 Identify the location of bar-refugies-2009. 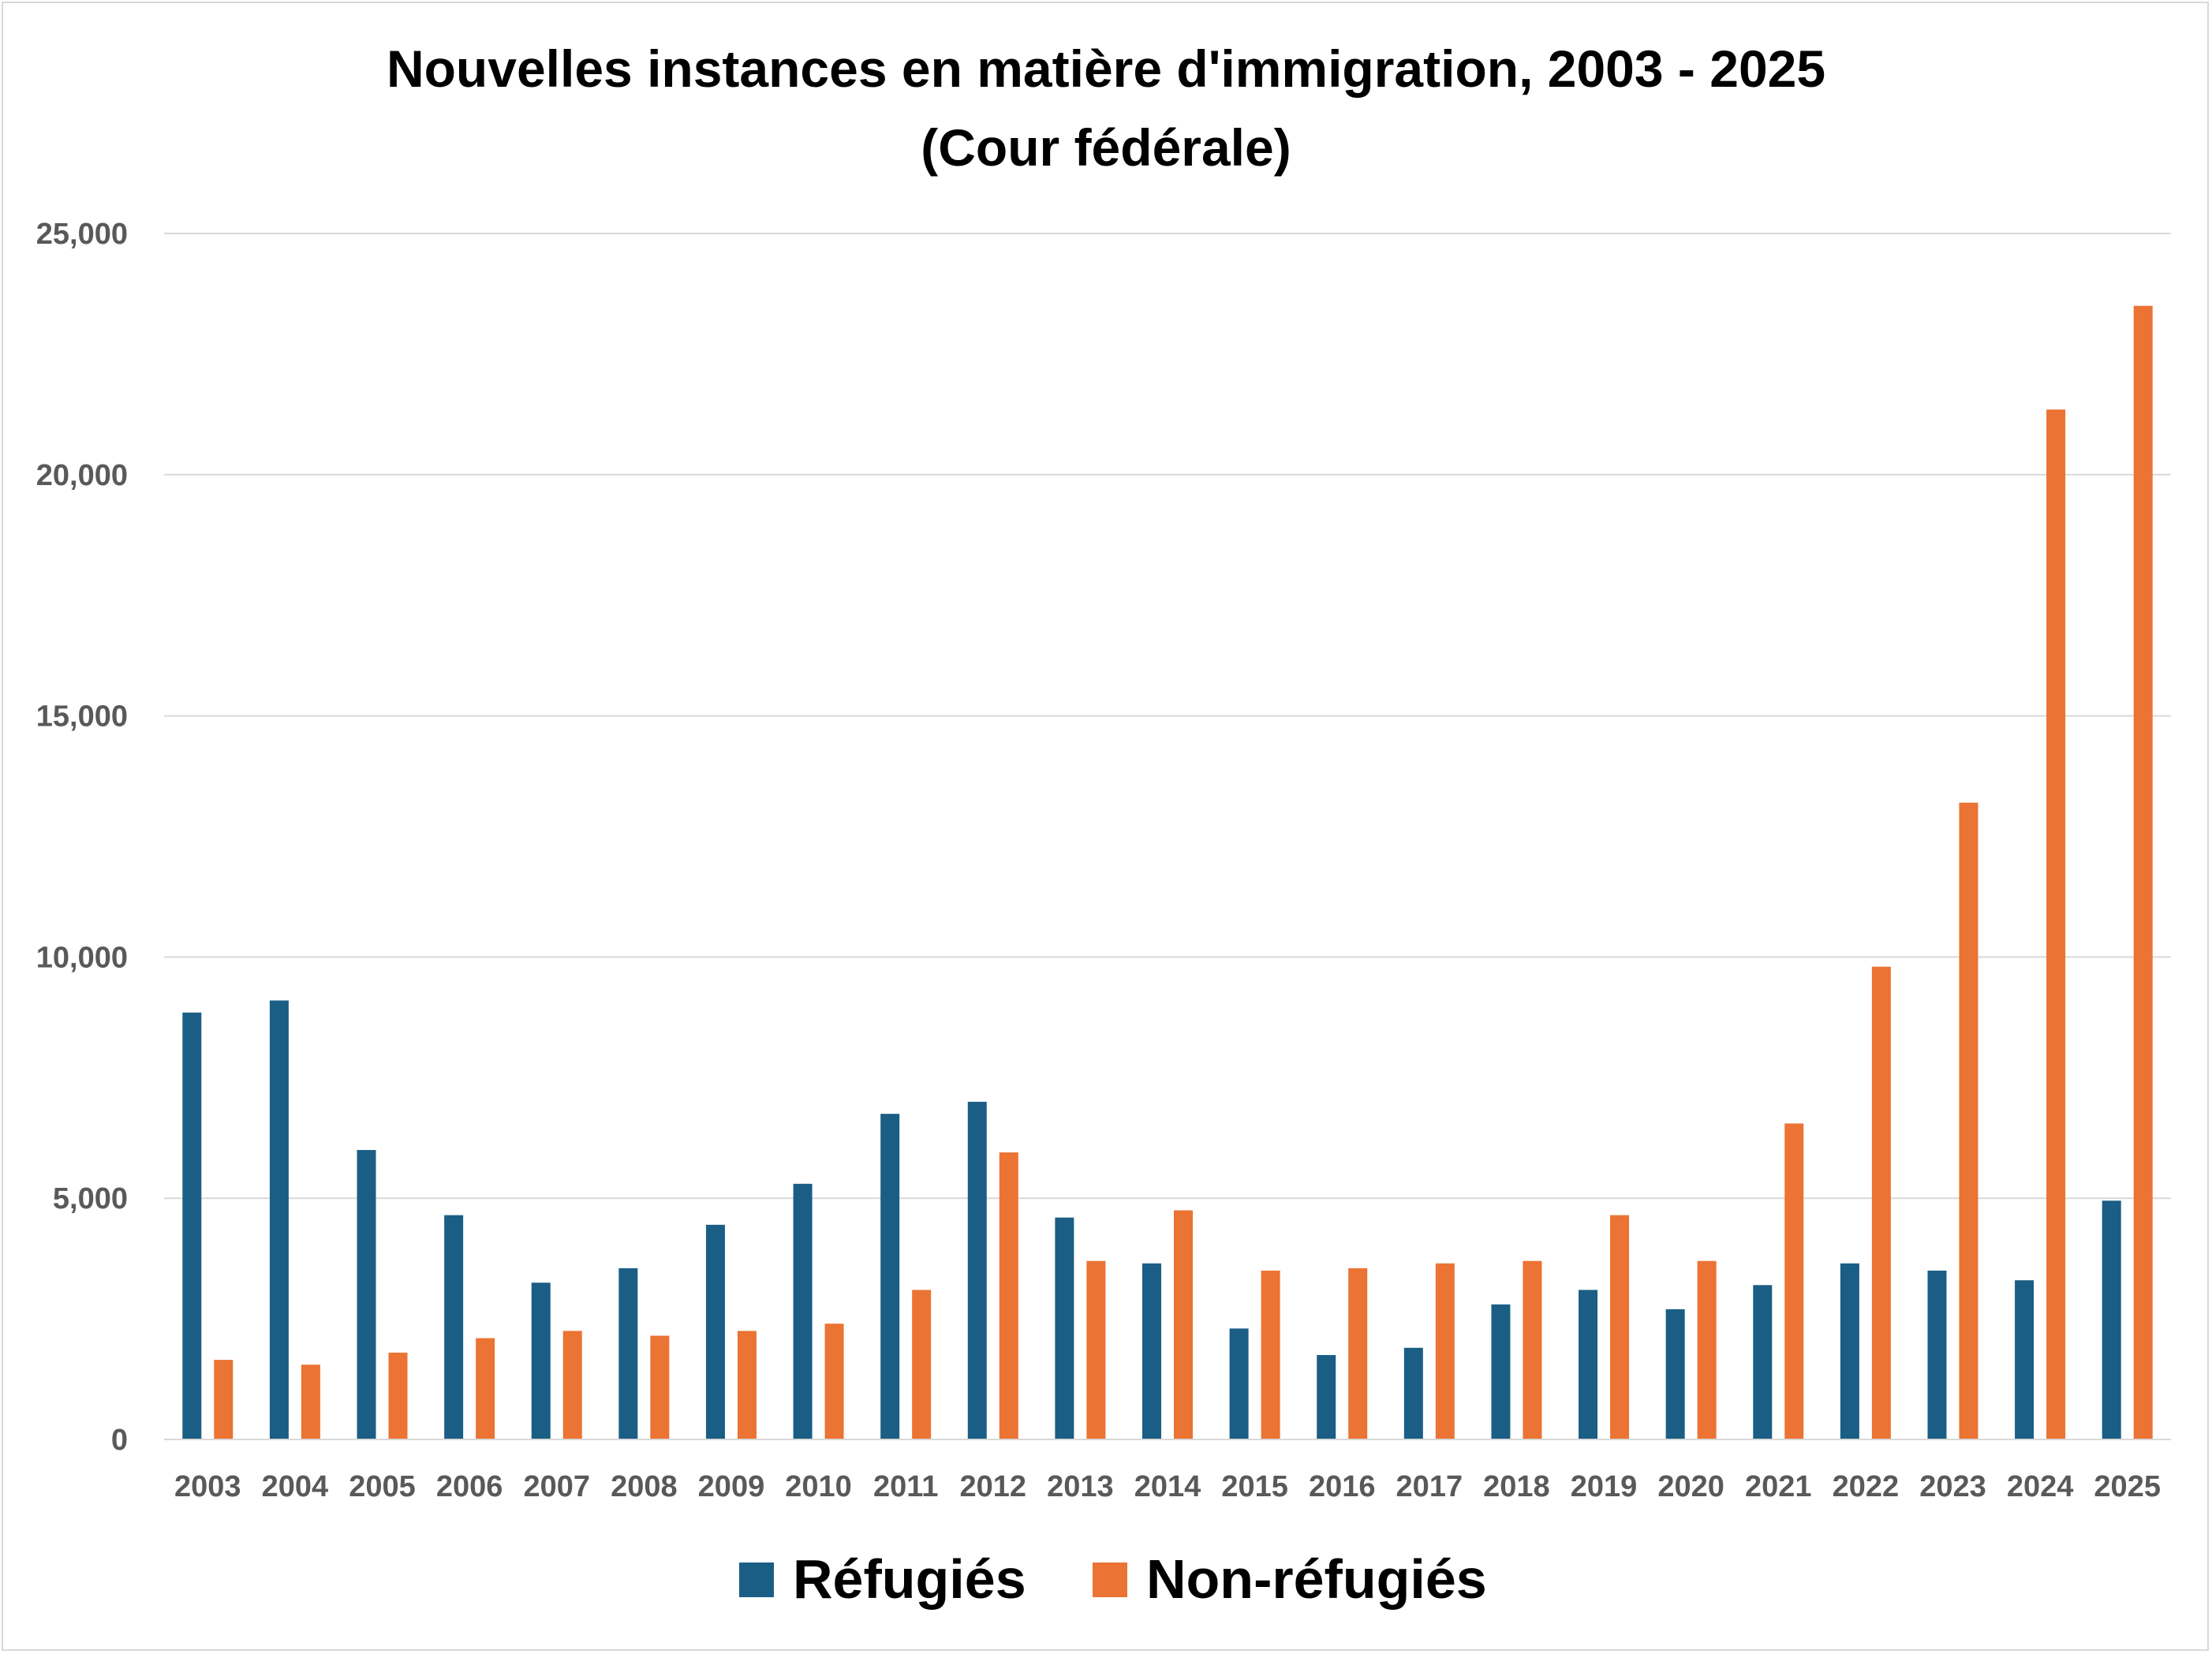
(715, 1331).